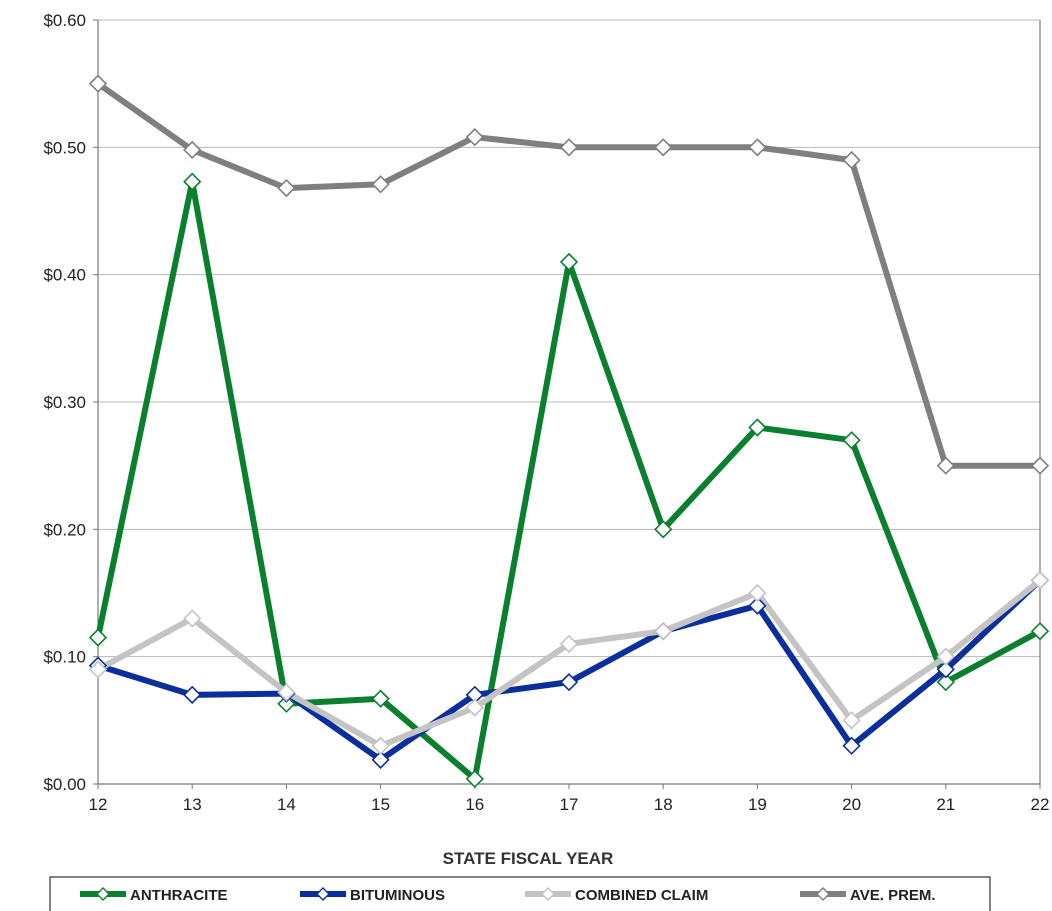 The image size is (1052, 911). Describe the element at coordinates (641, 895) in the screenshot. I see `legend-label: COMBINED CLAIM` at that location.